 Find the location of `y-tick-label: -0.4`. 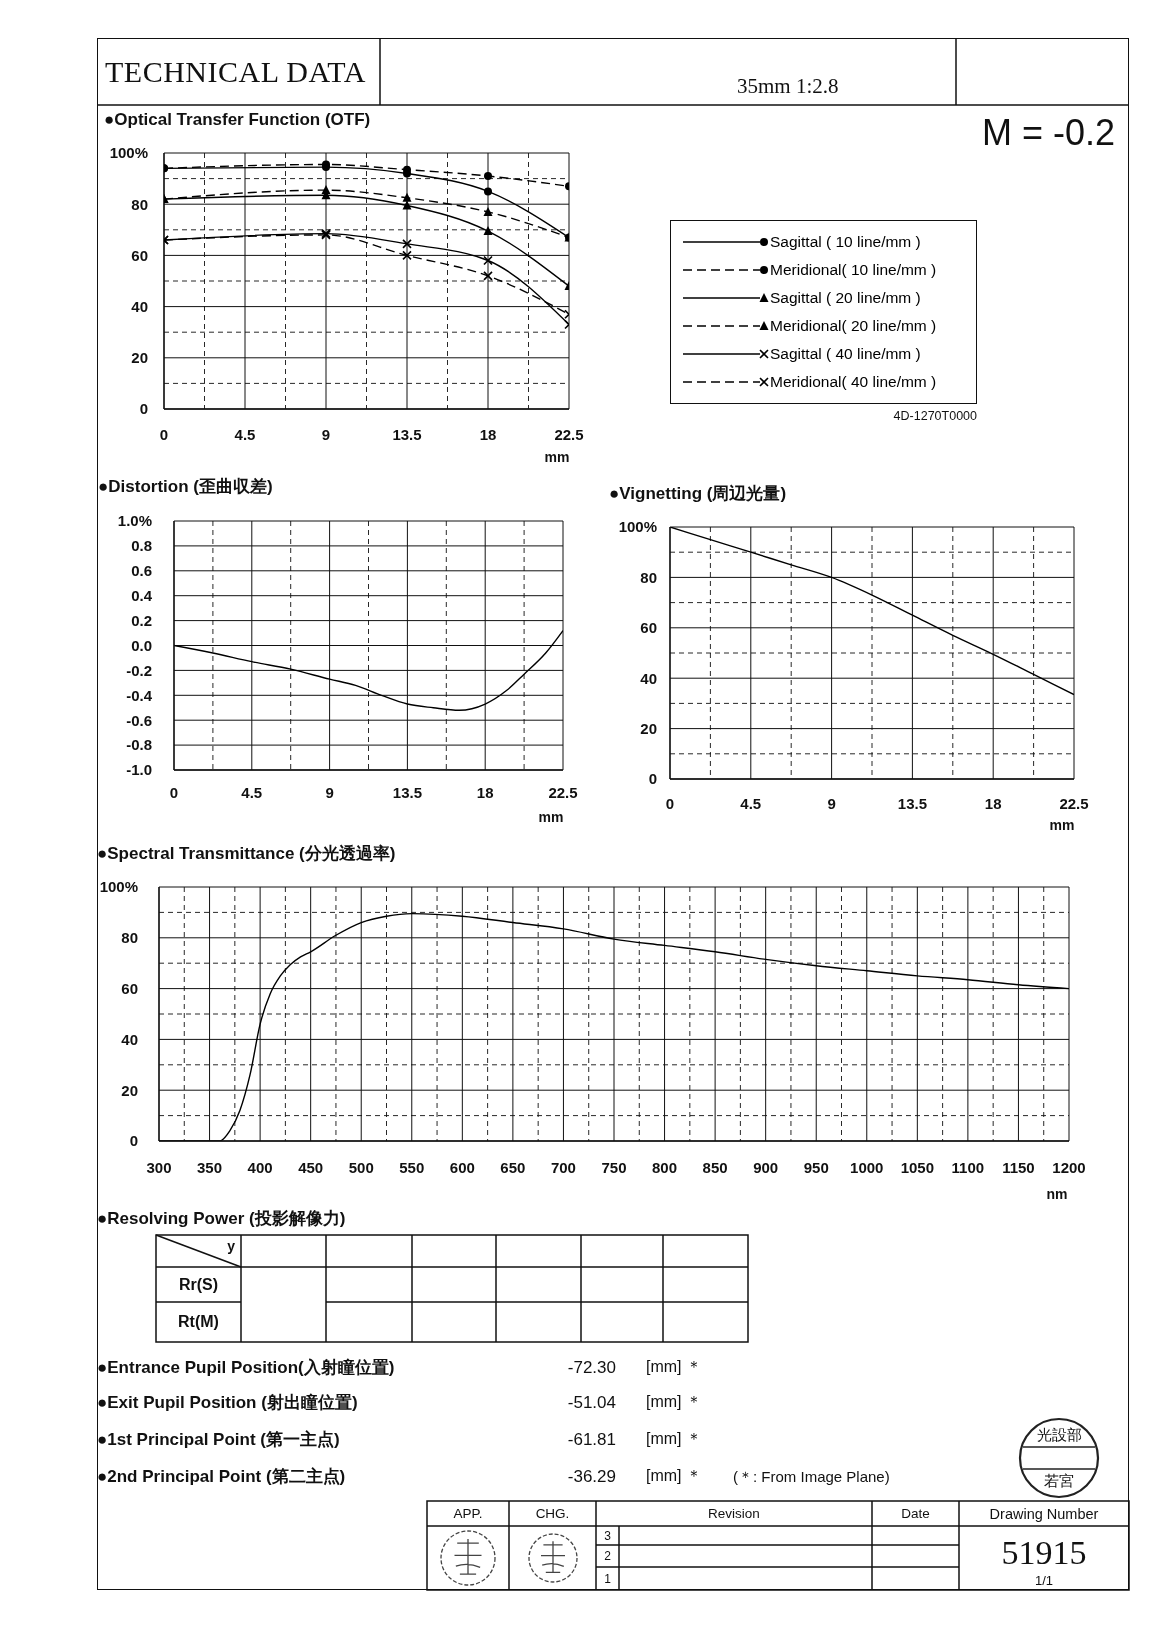

y-tick-label: -0.4 is located at coordinates (139, 695).